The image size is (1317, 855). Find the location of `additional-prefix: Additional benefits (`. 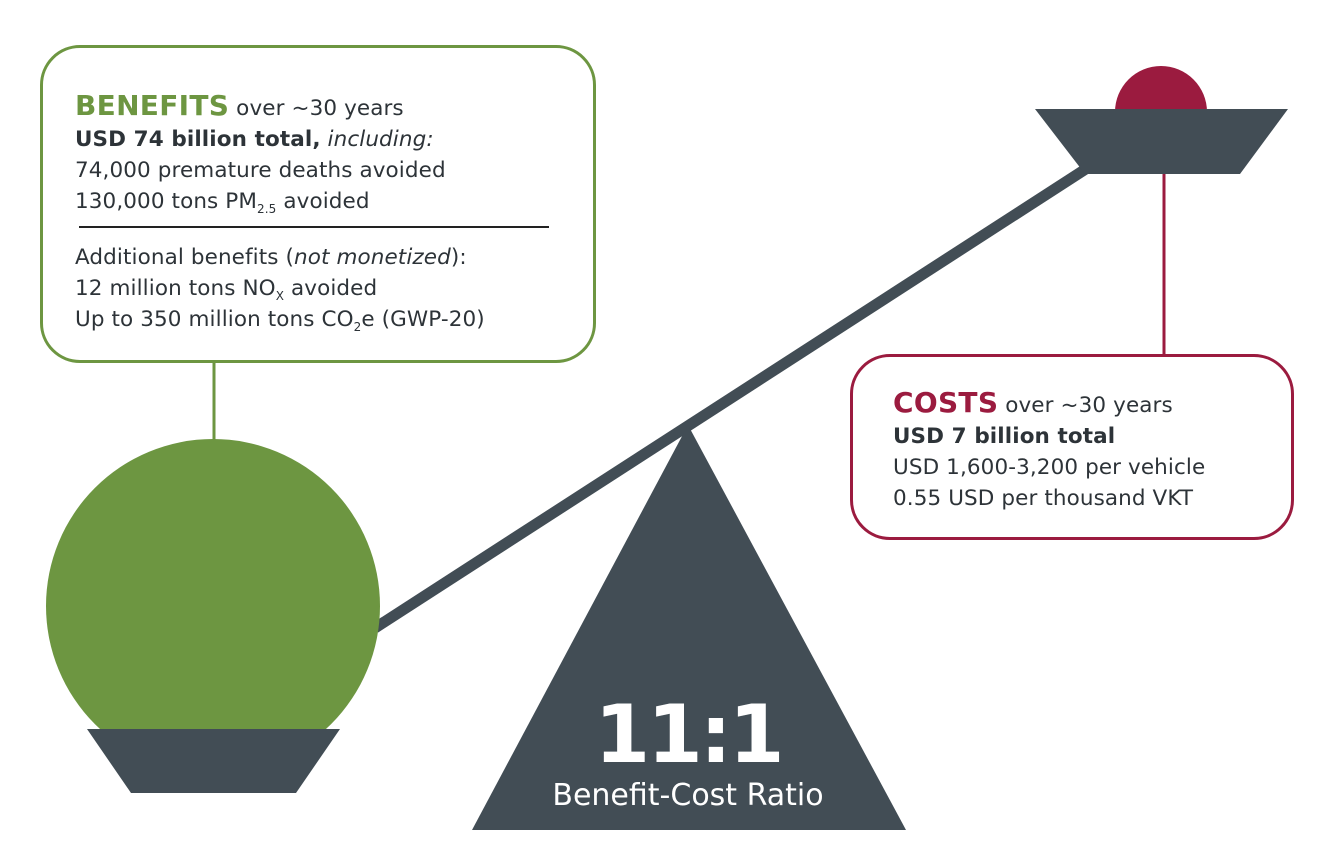

additional-prefix: Additional benefits ( is located at coordinates (184, 257).